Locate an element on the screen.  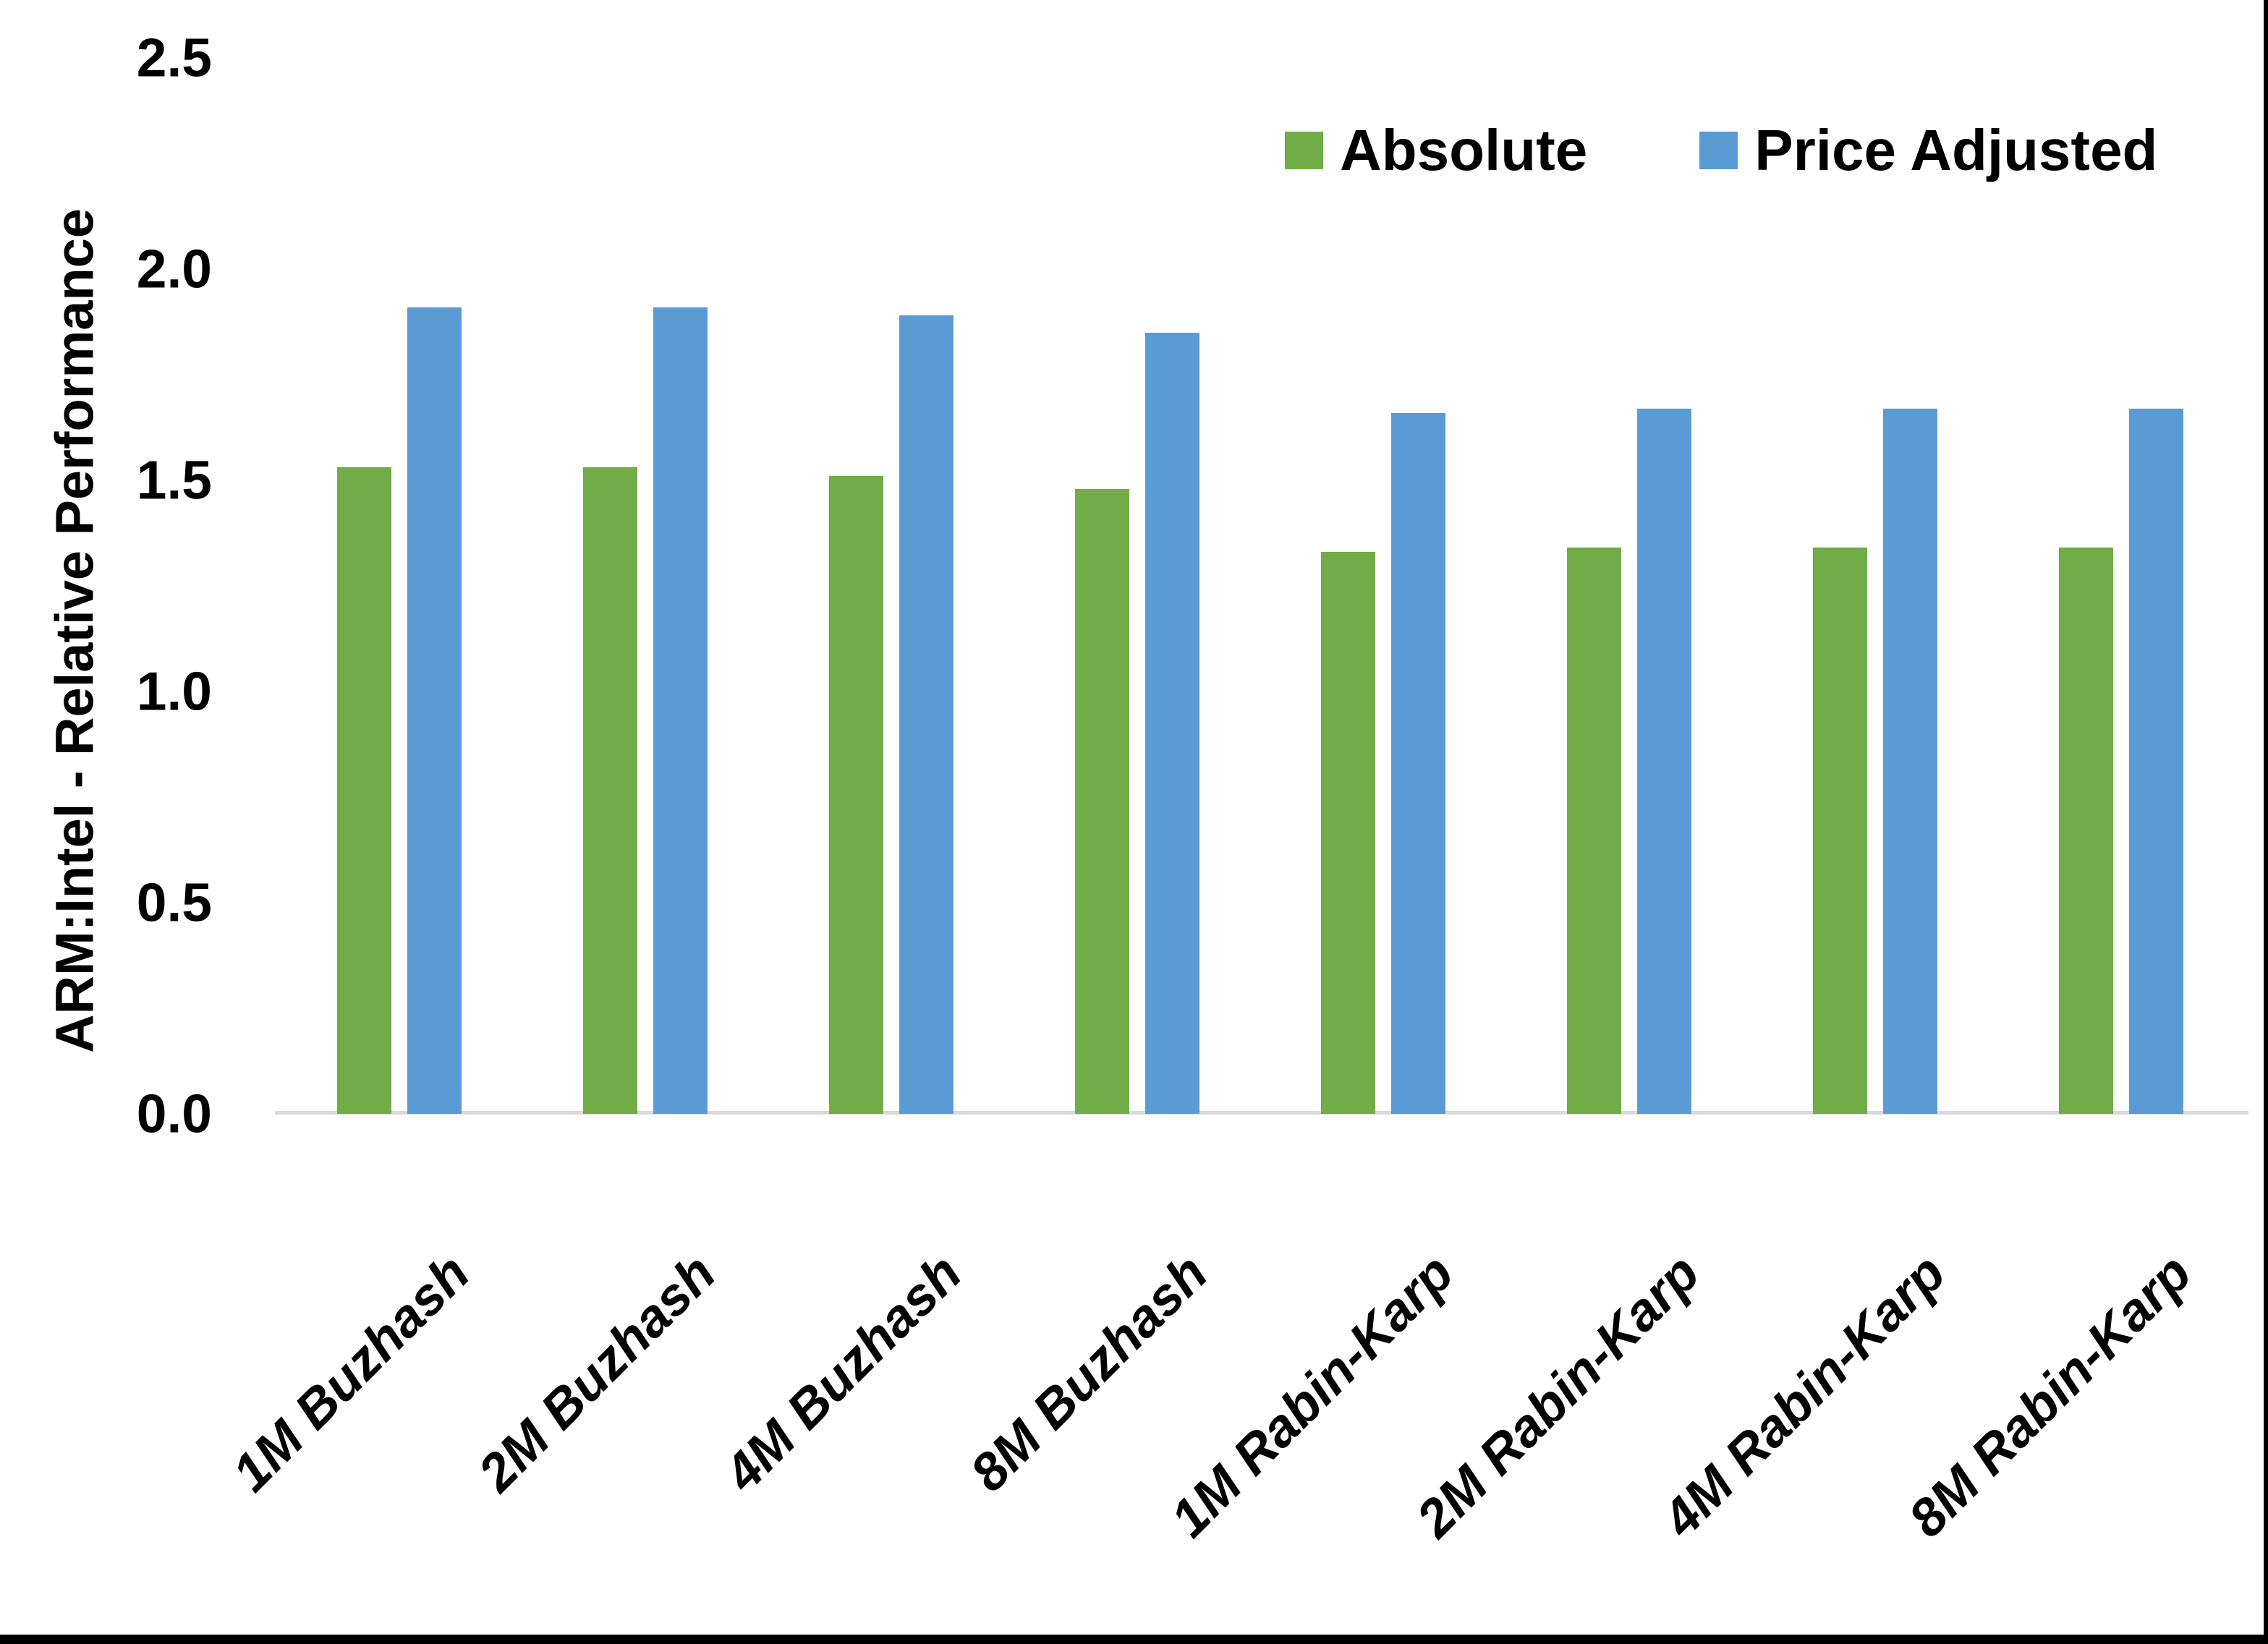
legend: Absolute Price Adjusted is located at coordinates (1721, 150).